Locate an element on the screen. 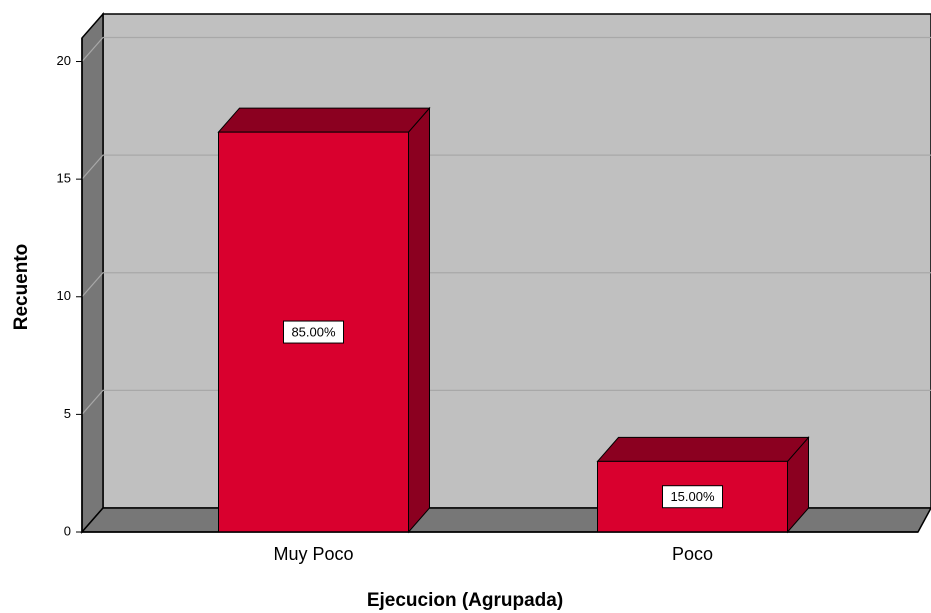 This screenshot has height=613, width=931. y-axis-title: Recuento is located at coordinates (21, 287).